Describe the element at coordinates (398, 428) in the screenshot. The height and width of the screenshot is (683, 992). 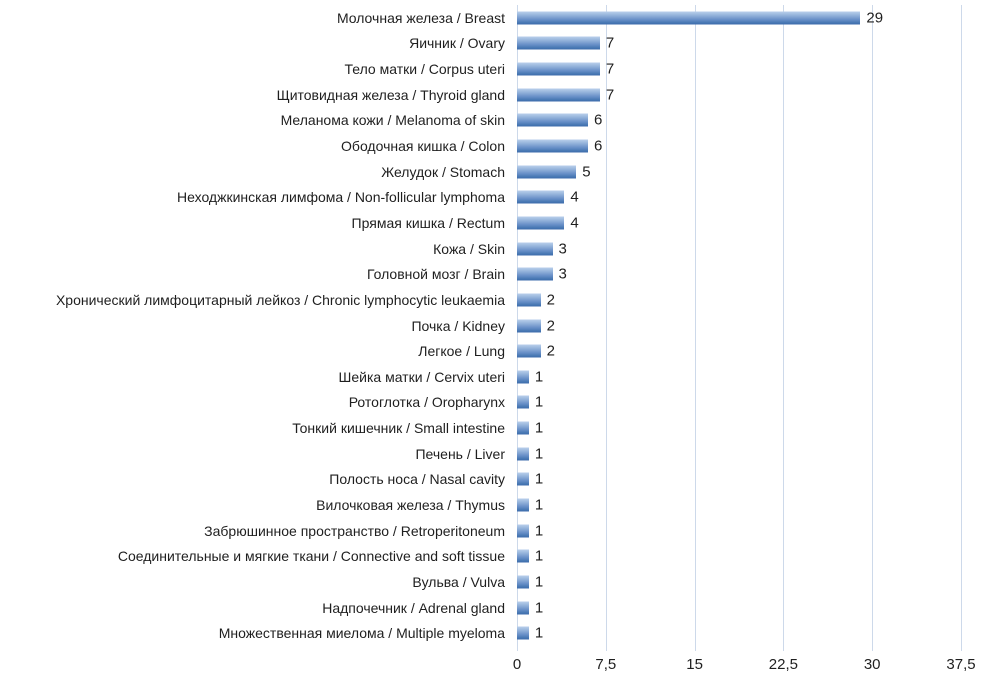
I see `category-label: Тонкий кишечник / Small intestine` at that location.